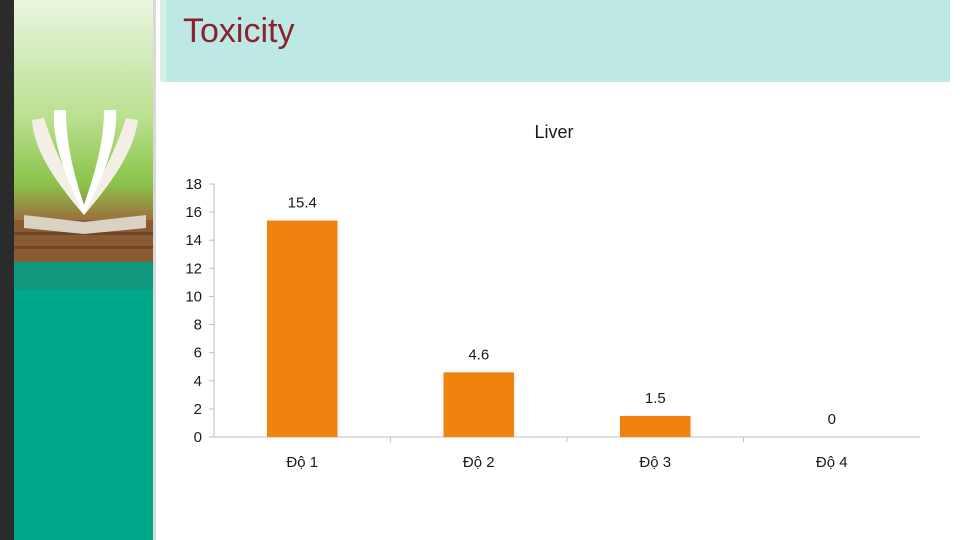 This screenshot has width=960, height=540. Describe the element at coordinates (163, 41) in the screenshot. I see `header-accent` at that location.